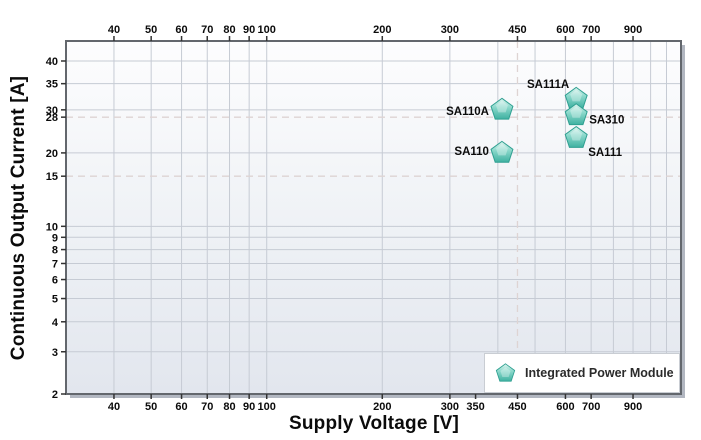 The width and height of the screenshot is (701, 440). What do you see at coordinates (517, 407) in the screenshot?
I see `x-tick-bottom-label: 450` at bounding box center [517, 407].